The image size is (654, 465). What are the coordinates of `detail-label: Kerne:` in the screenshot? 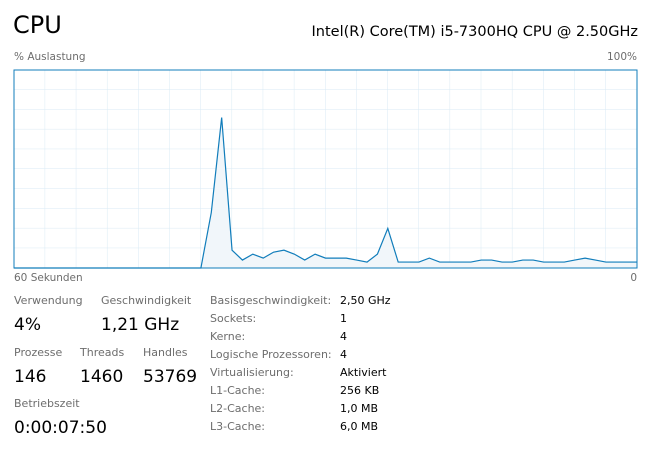 It's located at (227, 336).